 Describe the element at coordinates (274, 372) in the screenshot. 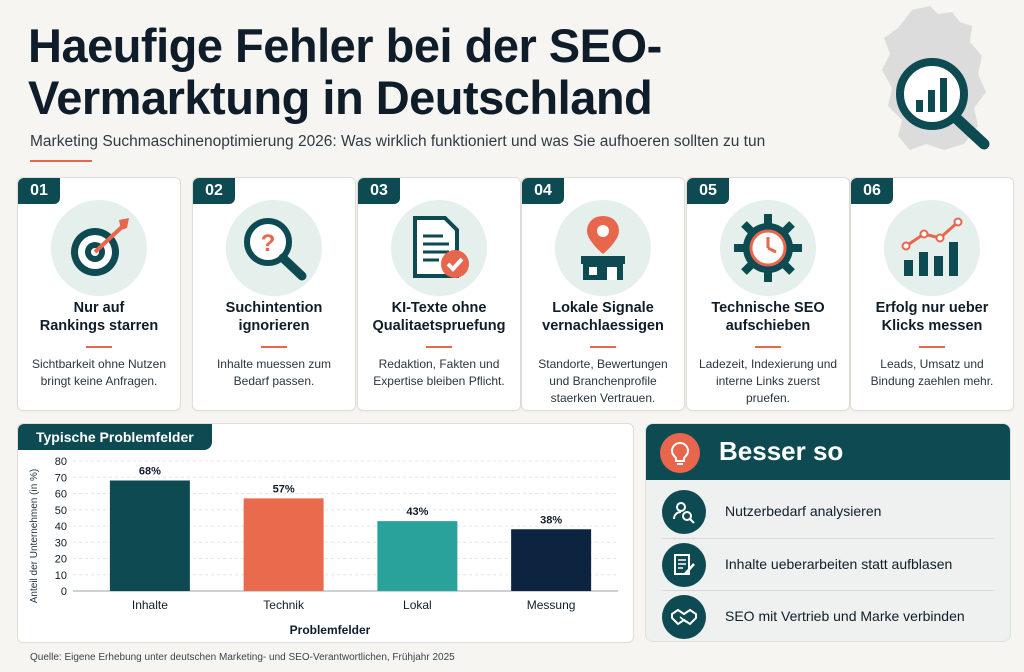

I see `card-description: Inhalte muessen zum Bedarf passen.` at that location.